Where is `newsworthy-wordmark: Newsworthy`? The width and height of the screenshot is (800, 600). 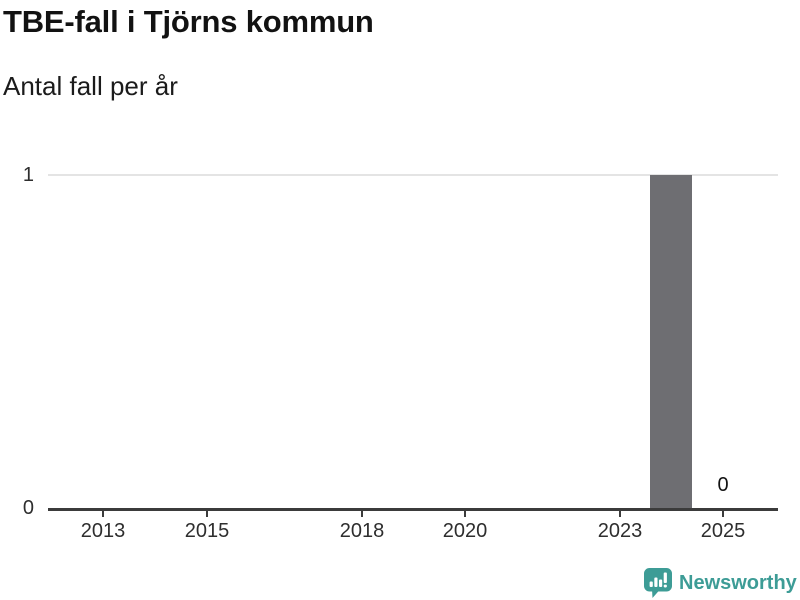
newsworthy-wordmark: Newsworthy is located at coordinates (738, 583).